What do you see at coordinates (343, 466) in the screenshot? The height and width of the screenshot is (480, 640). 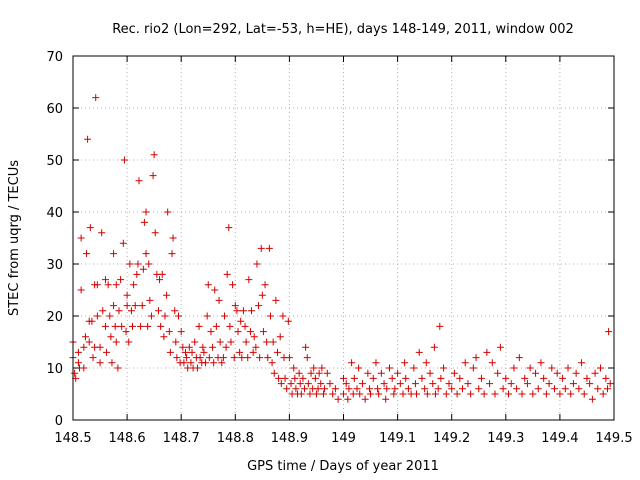 I see `x-axis-label: GPS time / Days of year 2011` at bounding box center [343, 466].